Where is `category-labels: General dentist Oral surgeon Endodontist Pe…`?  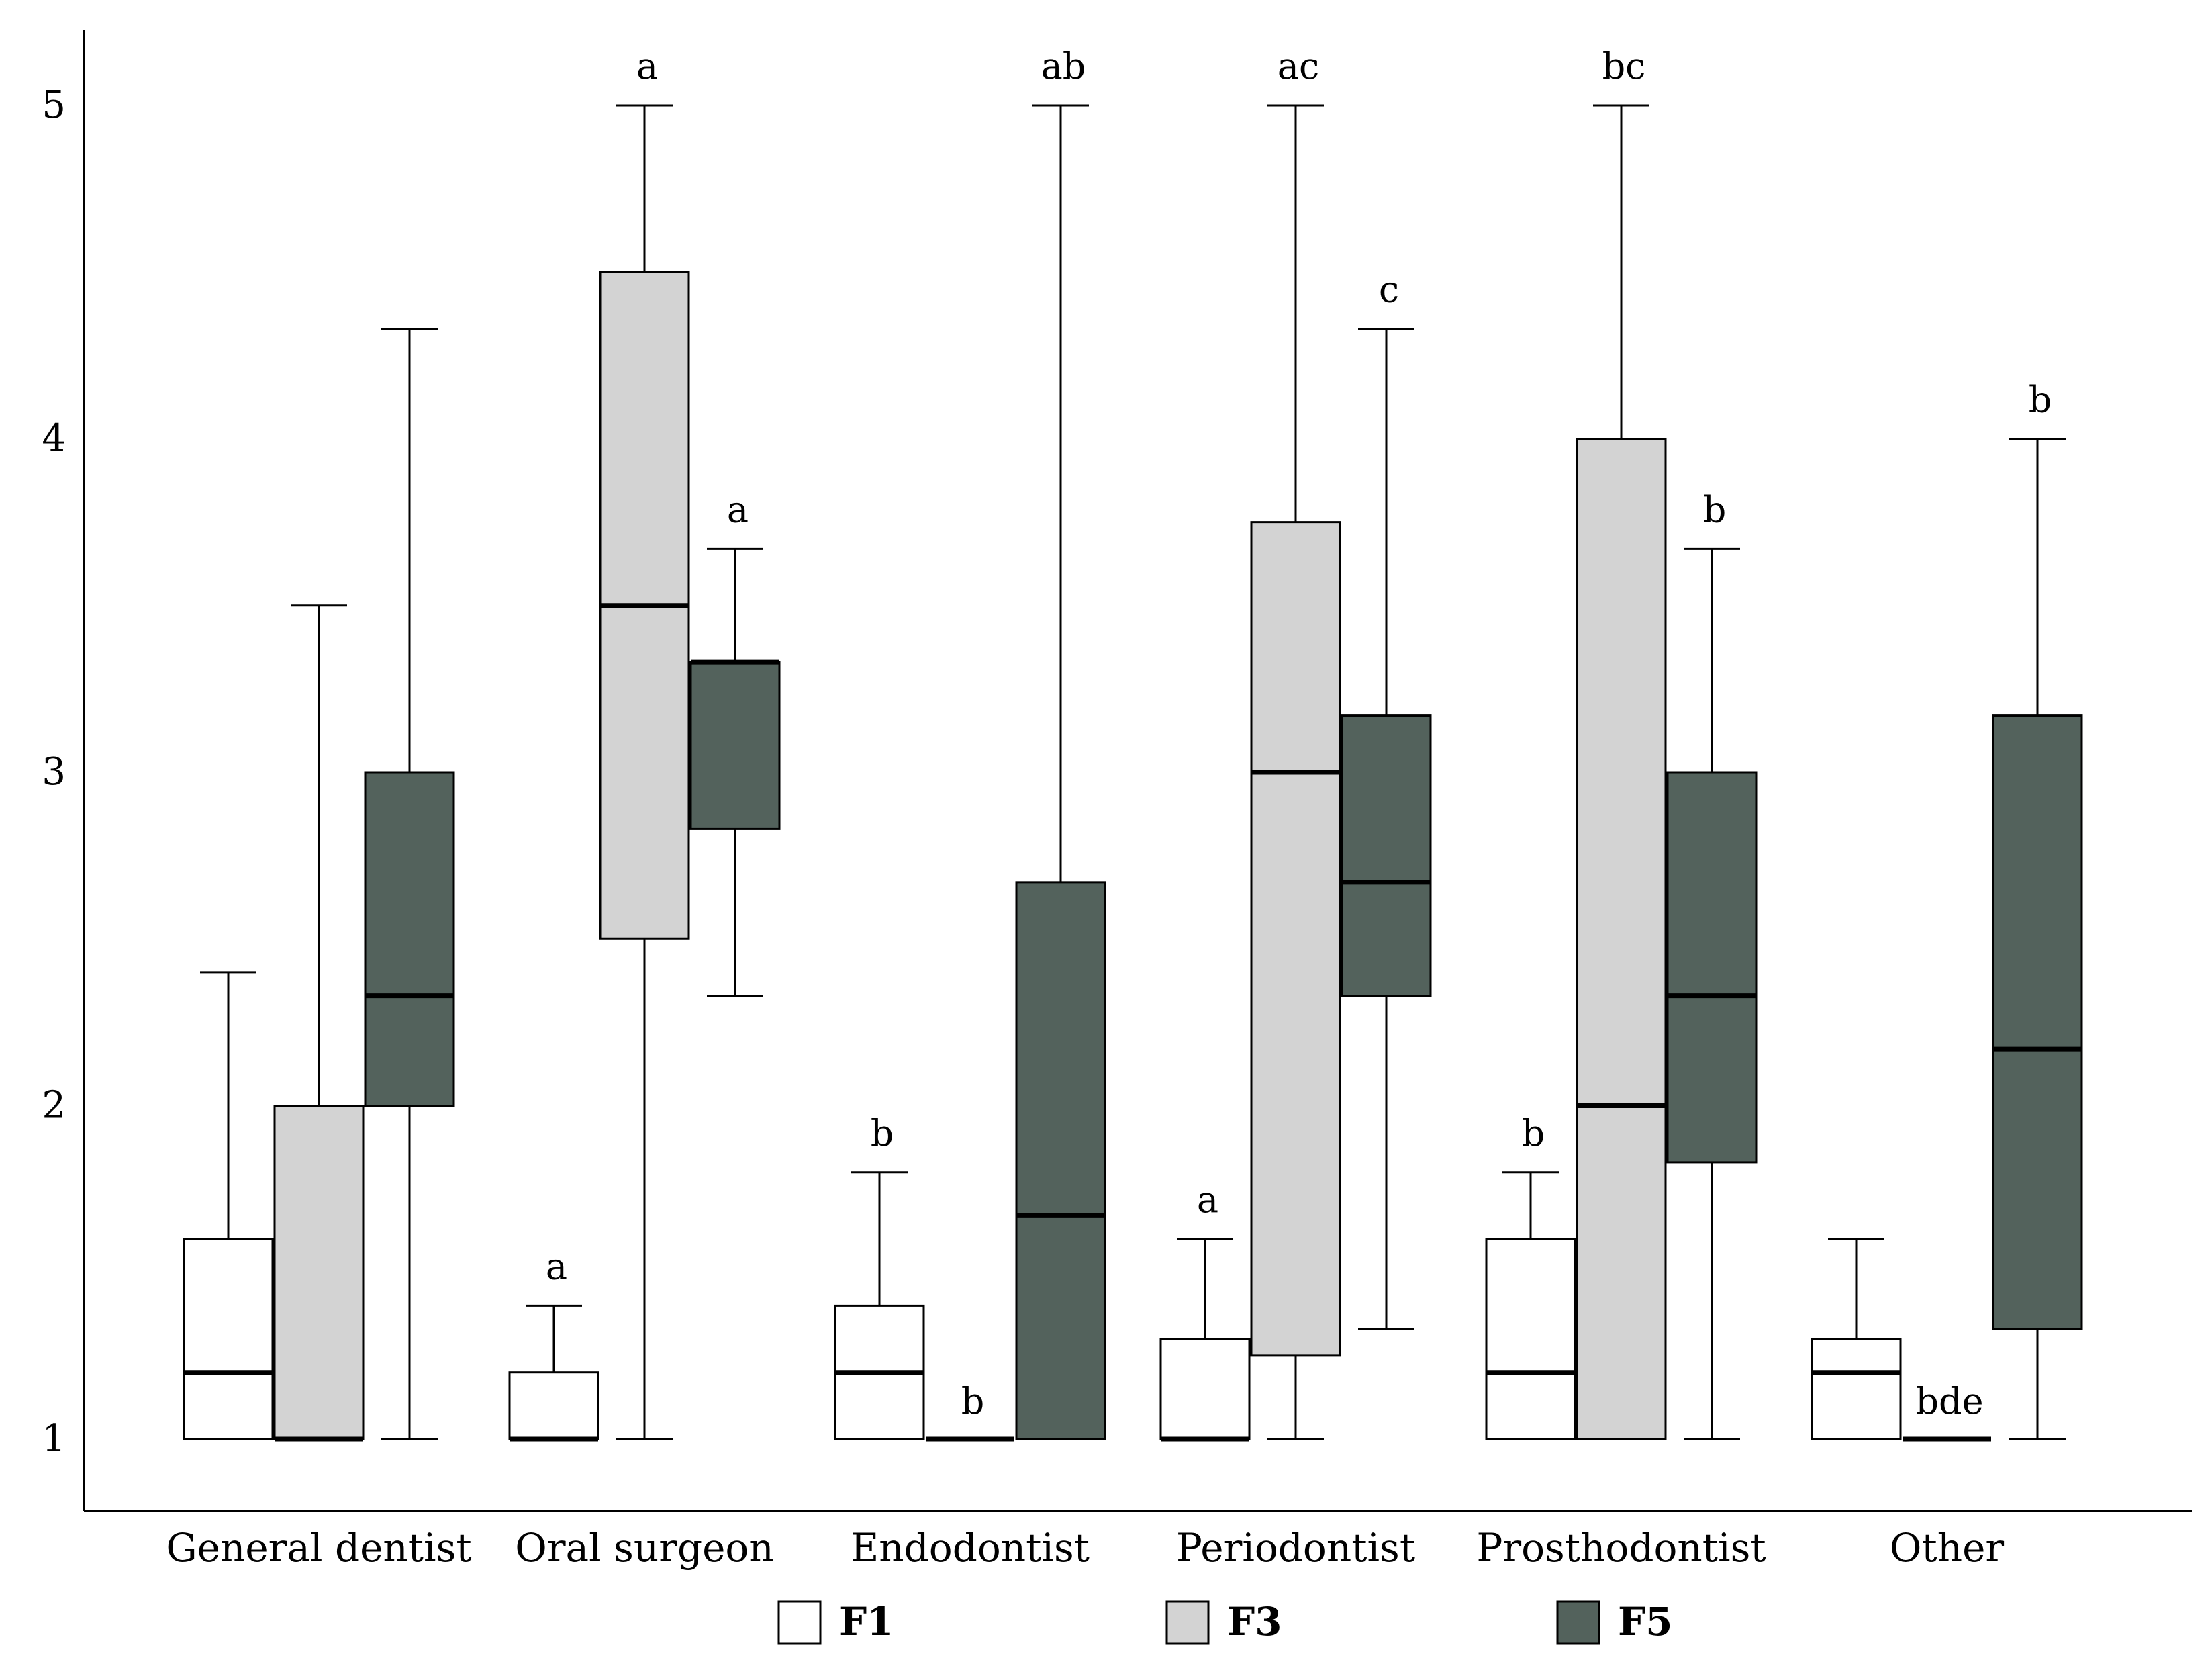
category-labels: General dentist Oral surgeon Endodontist Pe… is located at coordinates (1085, 1548).